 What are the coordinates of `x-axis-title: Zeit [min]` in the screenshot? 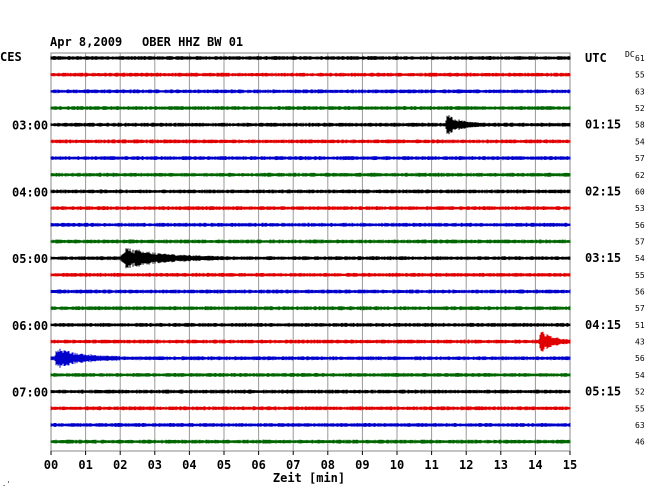 It's located at (309, 478).